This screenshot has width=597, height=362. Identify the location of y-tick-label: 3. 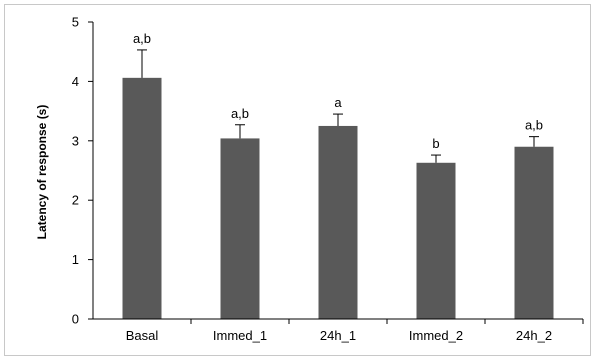
(75, 140).